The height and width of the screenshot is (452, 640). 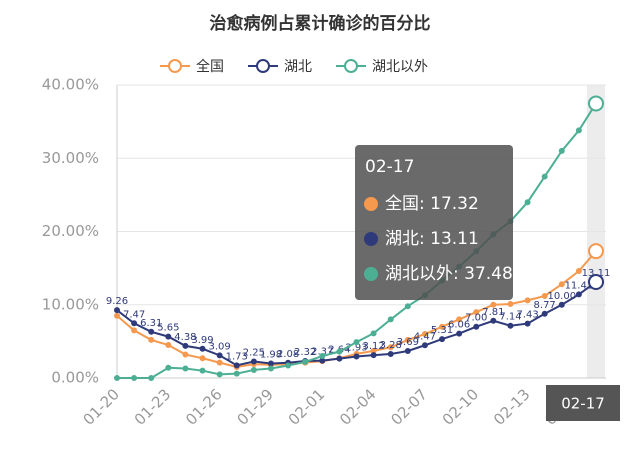 I want to click on axis-pointer-label-bg, so click(x=583, y=403).